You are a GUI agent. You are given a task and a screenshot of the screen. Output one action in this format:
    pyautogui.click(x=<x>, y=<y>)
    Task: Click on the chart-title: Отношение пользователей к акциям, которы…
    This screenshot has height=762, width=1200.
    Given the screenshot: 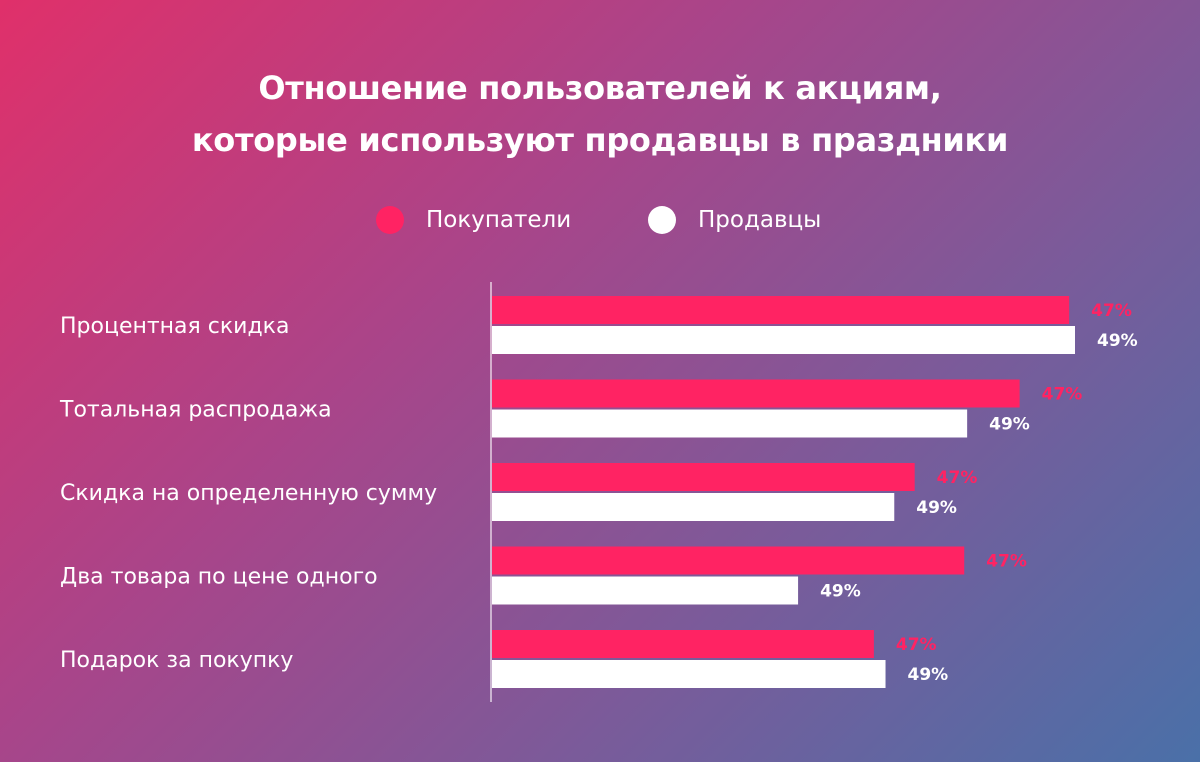 What is the action you would take?
    pyautogui.click(x=600, y=114)
    